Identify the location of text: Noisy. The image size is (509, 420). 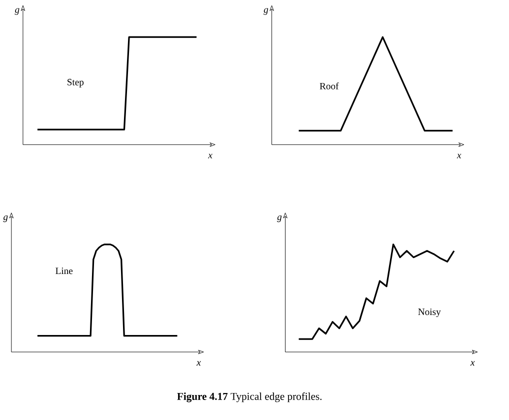
(429, 312).